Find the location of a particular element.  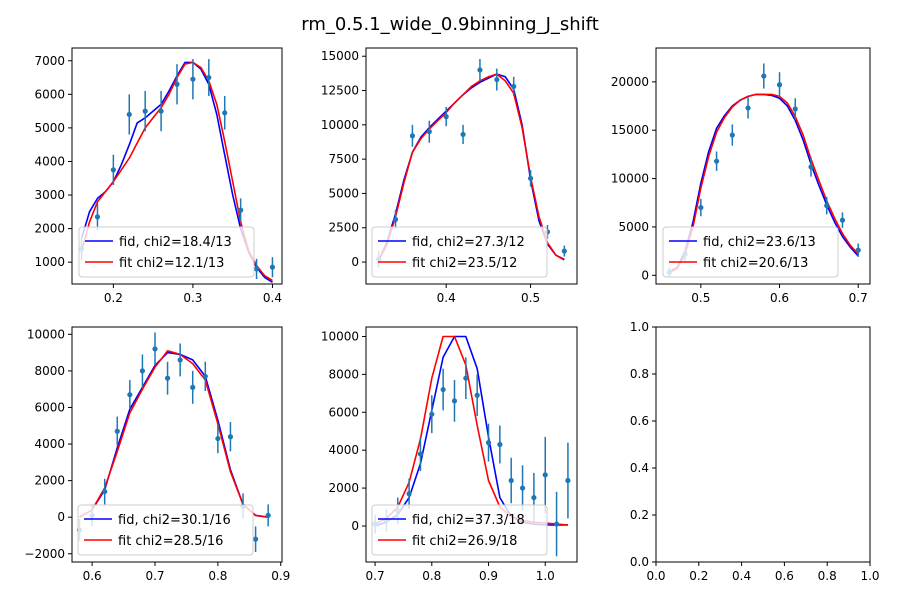

subplot-6-ytick-label: 1.0 is located at coordinates (639, 327).